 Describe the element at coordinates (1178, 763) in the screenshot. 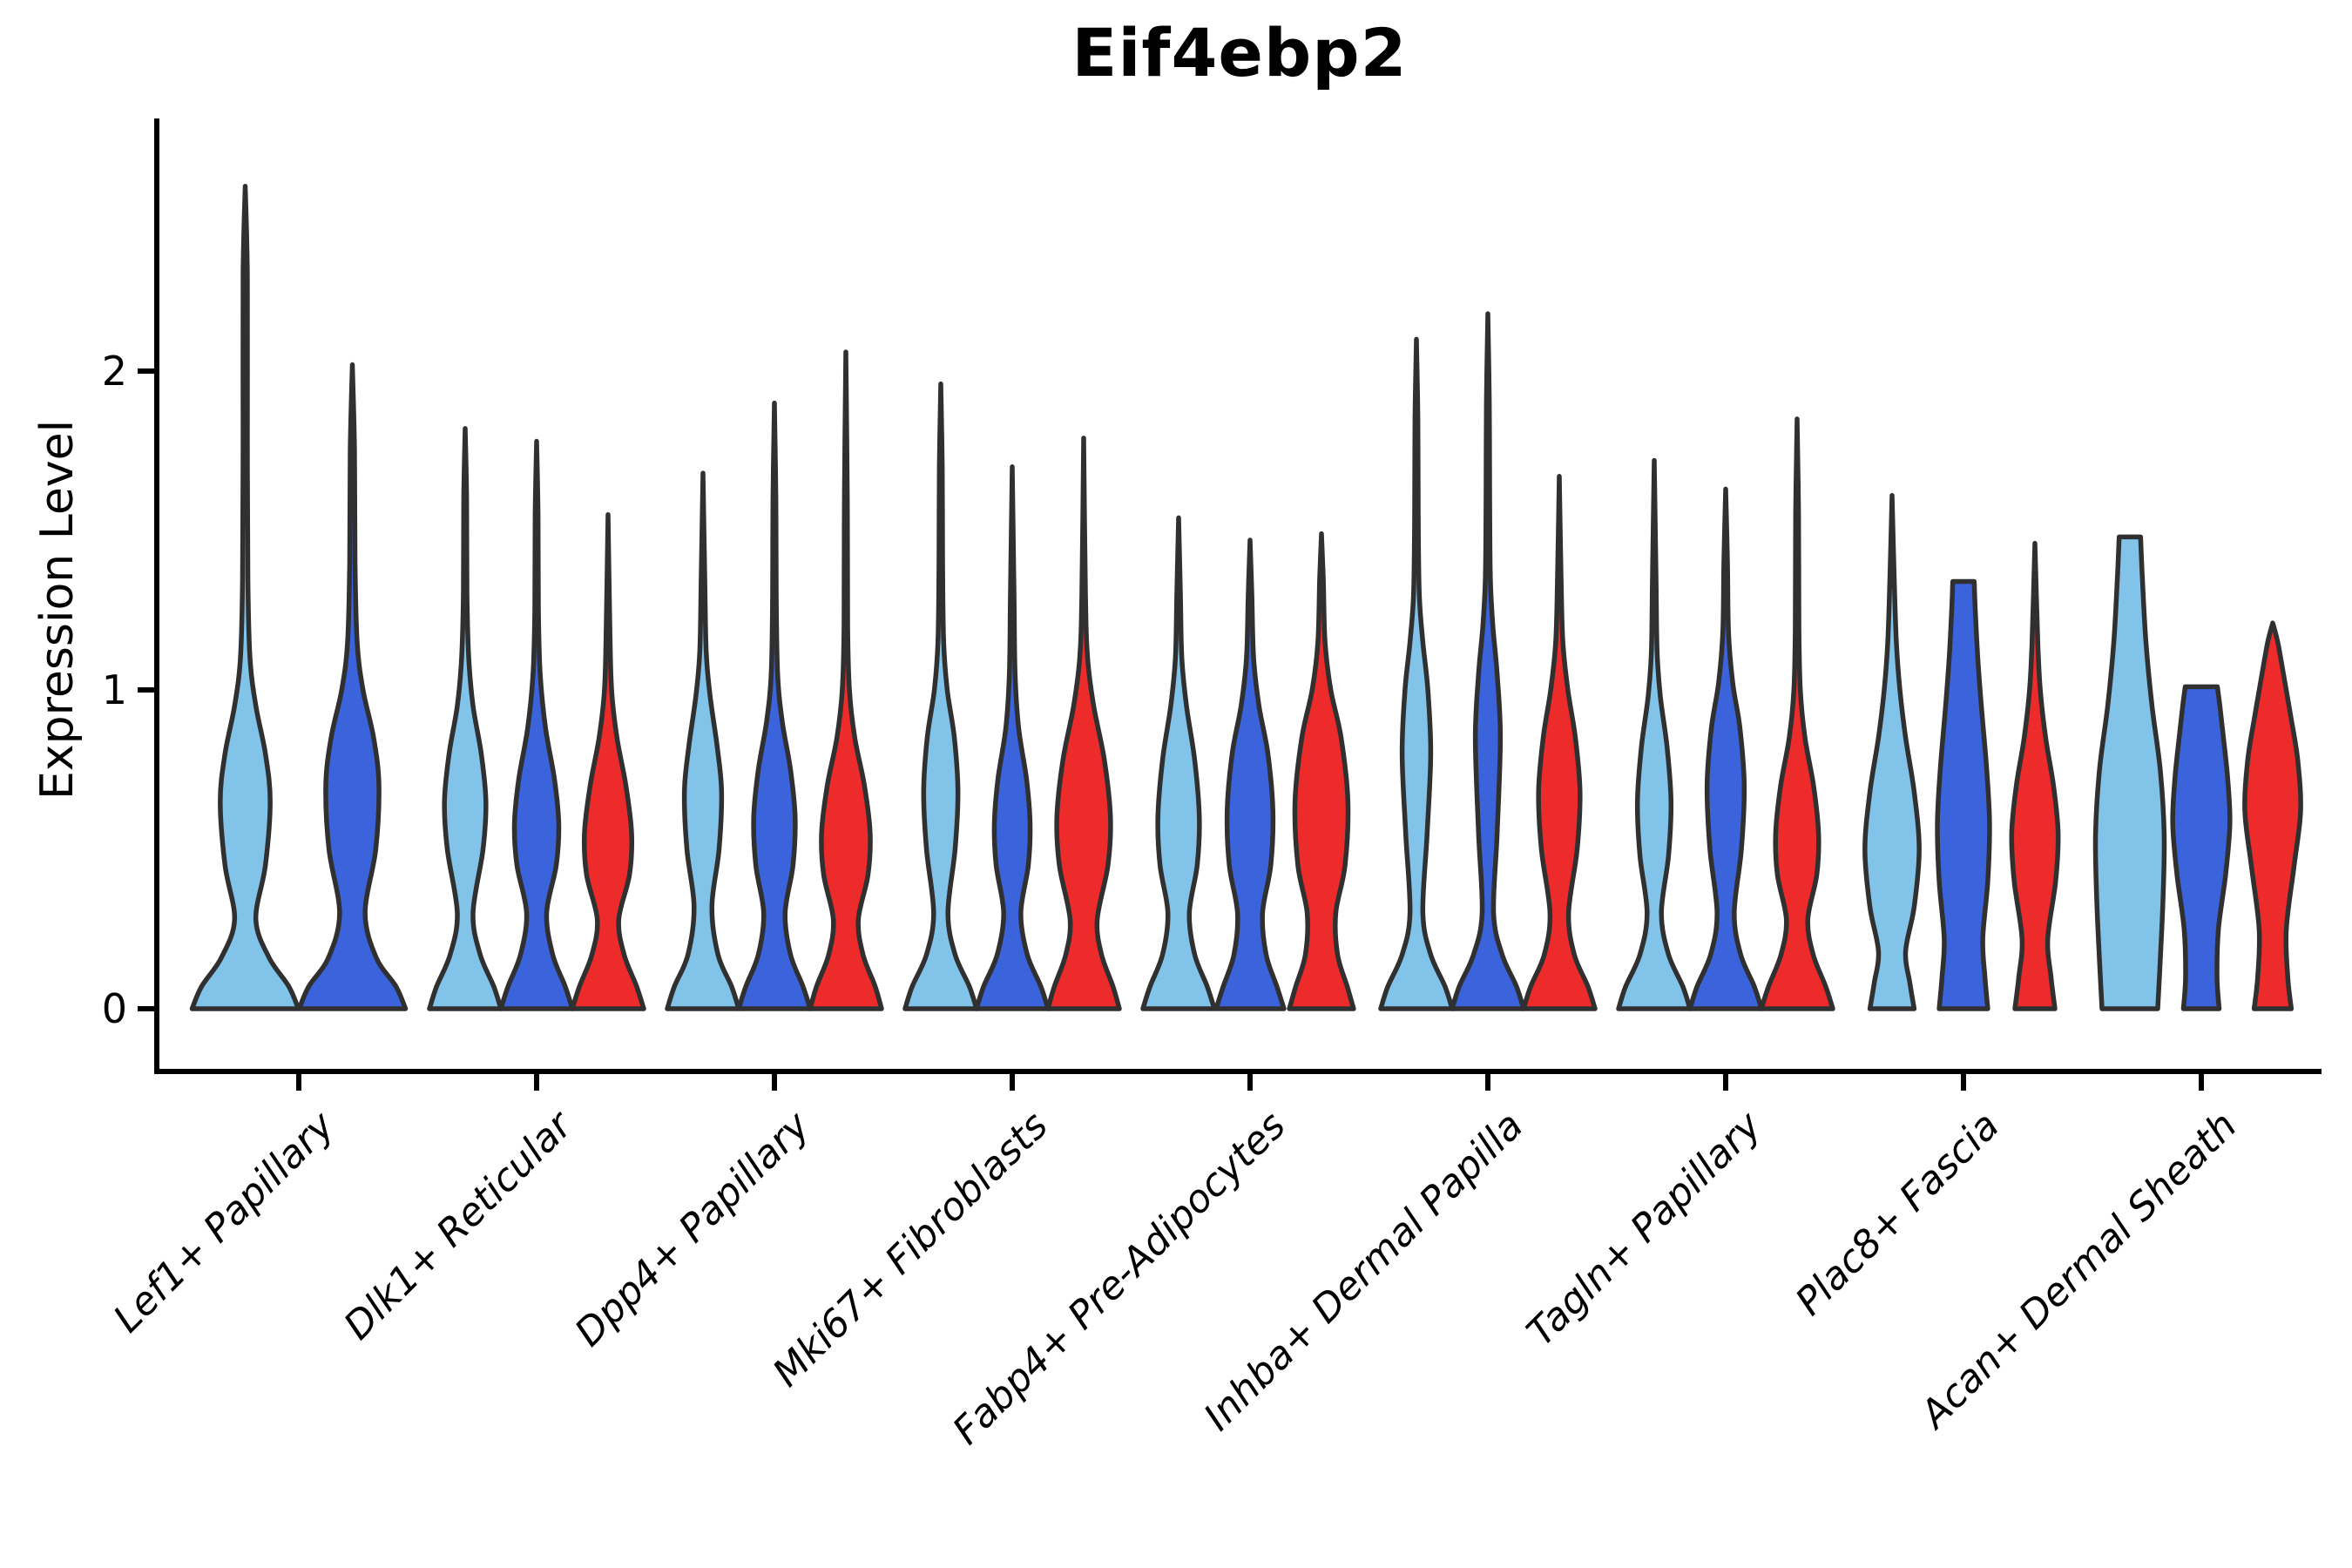

I see `violin-light_blue-fabp4-pre-adipocytes` at that location.